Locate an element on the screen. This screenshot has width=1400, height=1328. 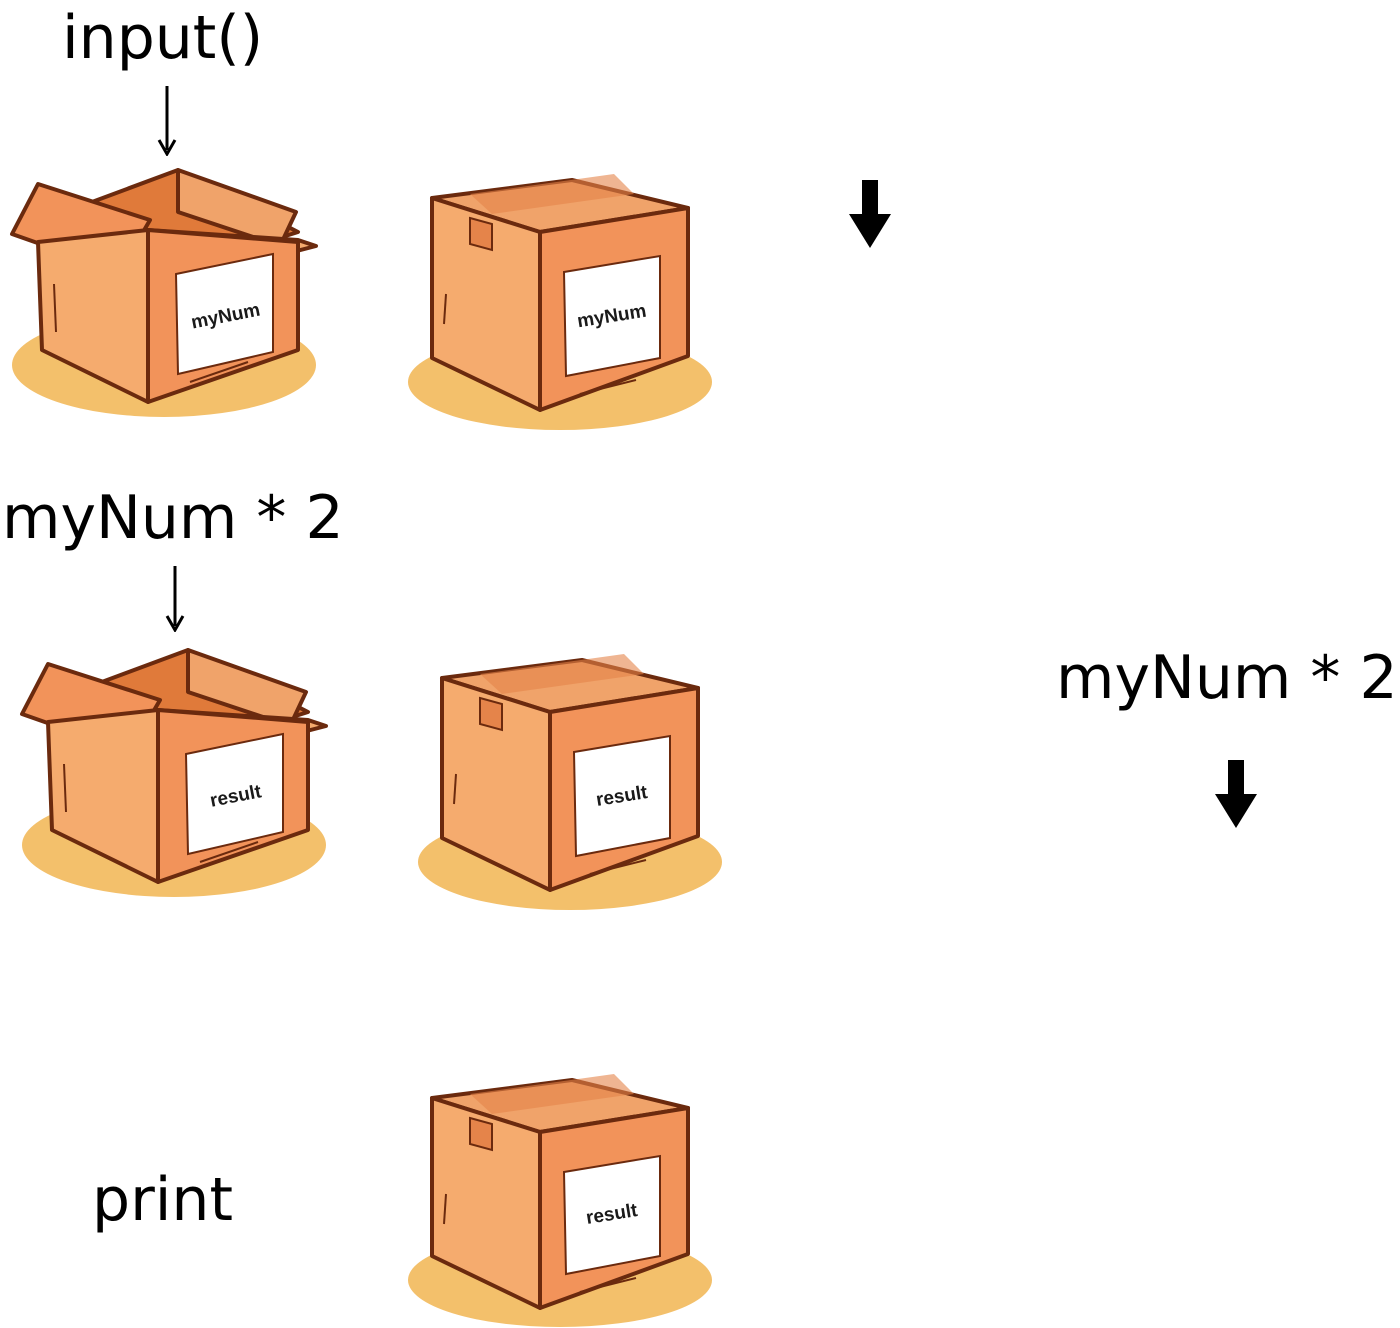
print-label: print is located at coordinates (162, 1200).